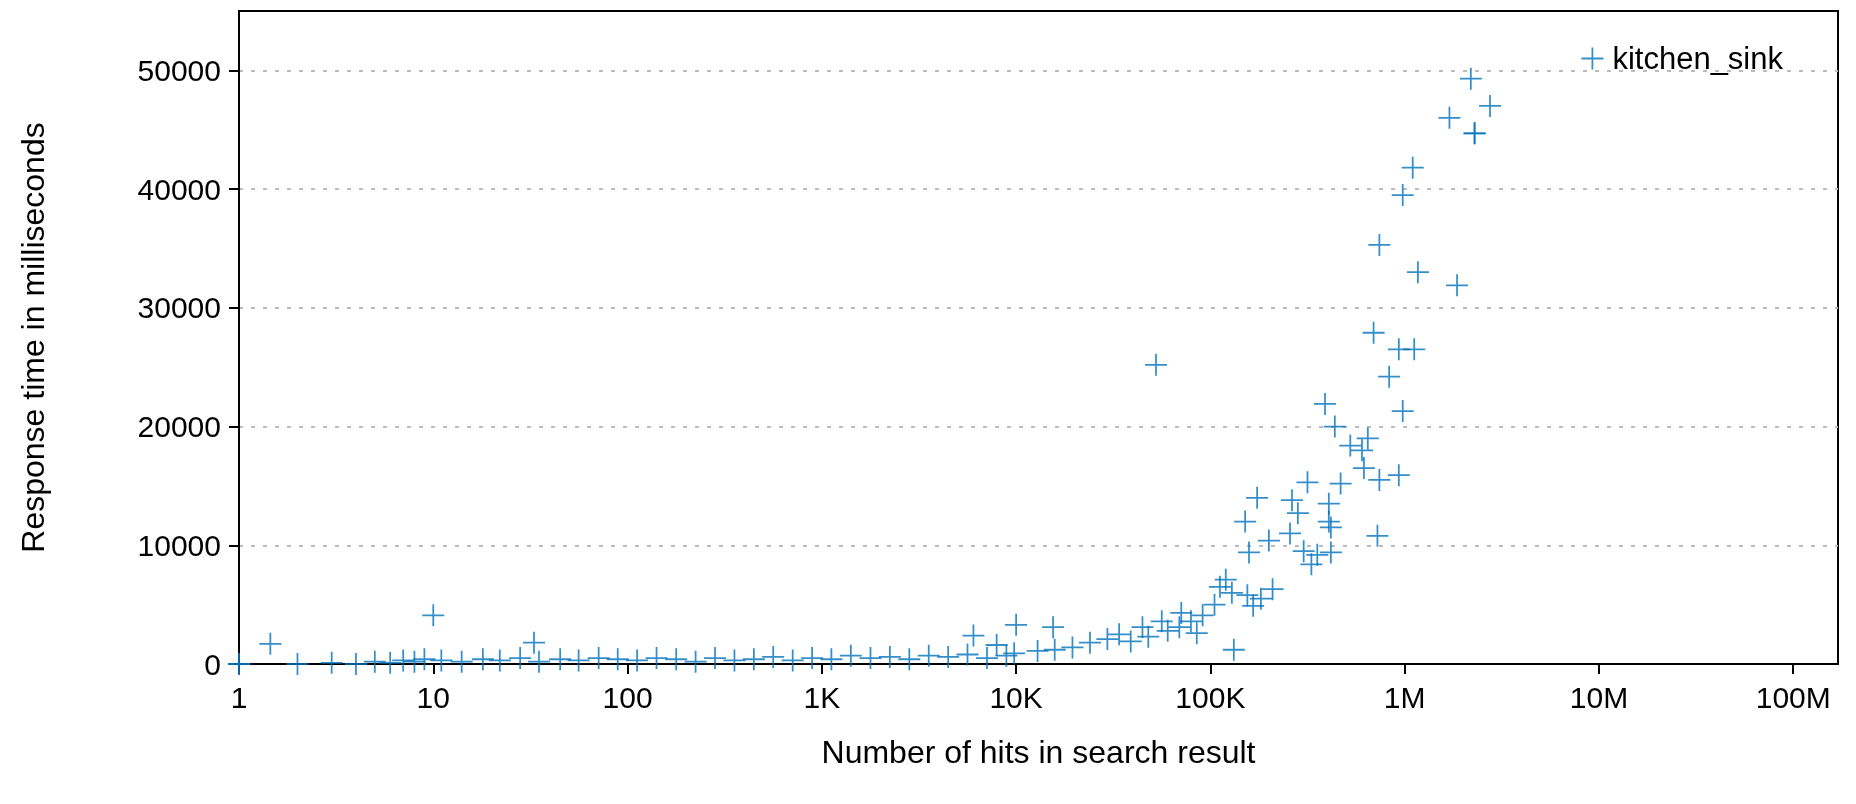  Describe the element at coordinates (1210, 697) in the screenshot. I see `x-tick-label: 100K` at that location.